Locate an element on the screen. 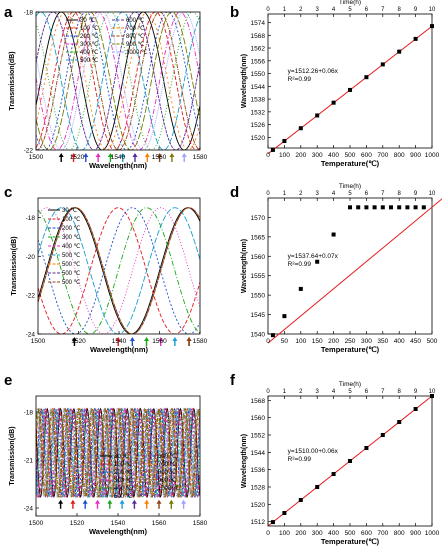  legend-label: 700 ℃ is located at coordinates (135, 29).